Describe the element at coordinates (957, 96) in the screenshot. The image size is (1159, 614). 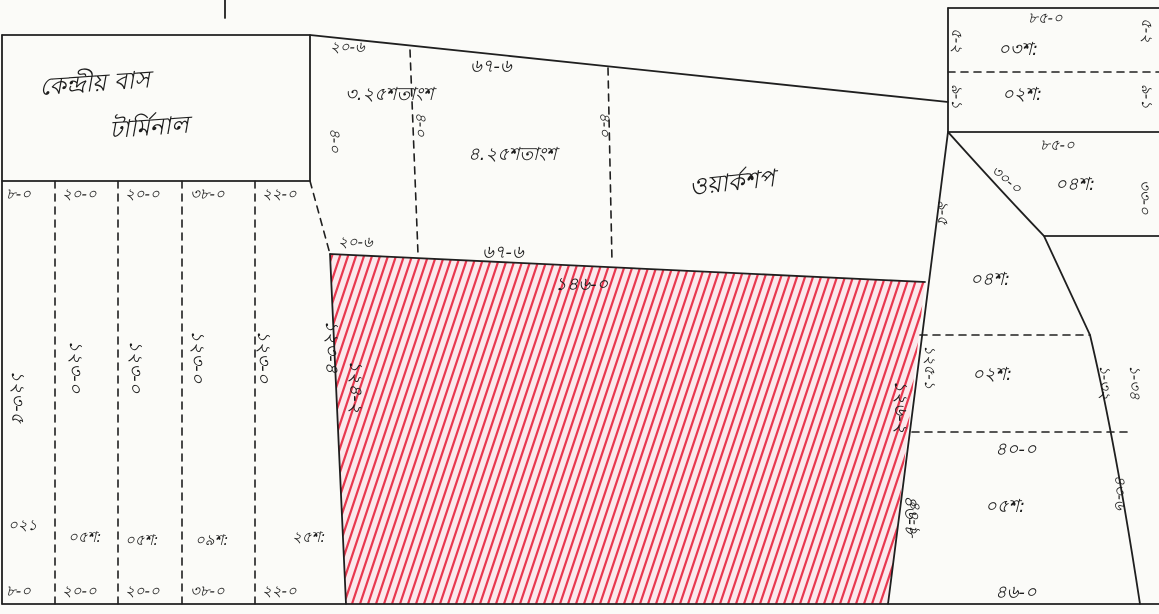
I see `top-right-side-3: ৯-১` at that location.